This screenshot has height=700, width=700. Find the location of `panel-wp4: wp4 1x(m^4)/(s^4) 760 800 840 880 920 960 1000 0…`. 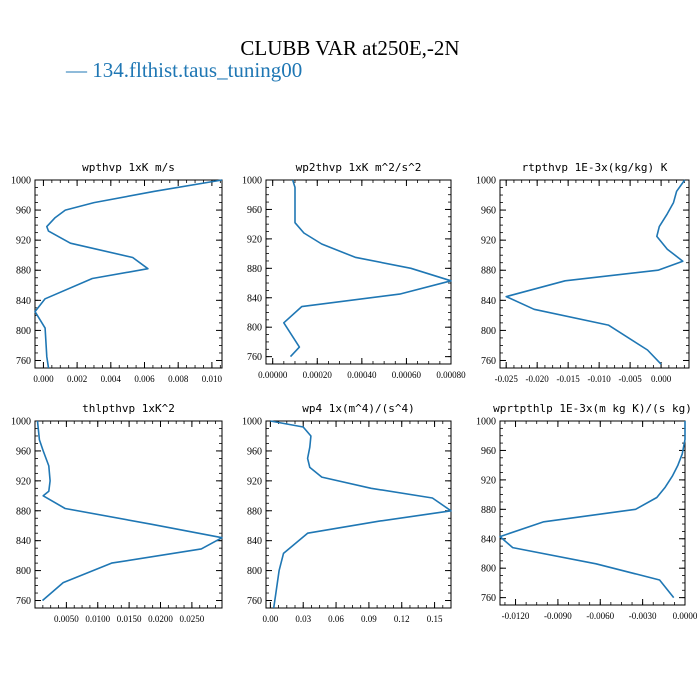

panel-wp4: wp4 1x(m^4)/(s^4) 760 800 840 880 920 960 1000 0… is located at coordinates (347, 513).